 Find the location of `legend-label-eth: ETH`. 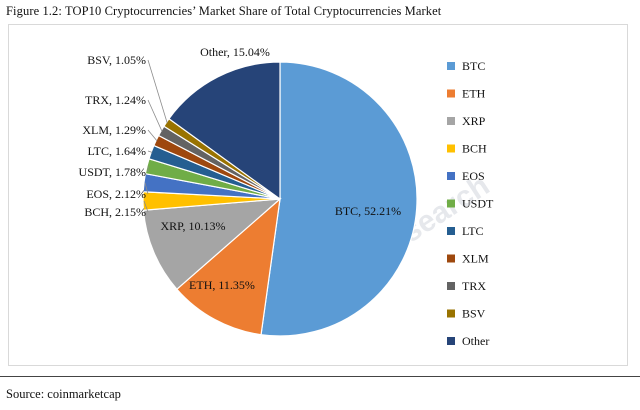

legend-label-eth: ETH is located at coordinates (474, 94).